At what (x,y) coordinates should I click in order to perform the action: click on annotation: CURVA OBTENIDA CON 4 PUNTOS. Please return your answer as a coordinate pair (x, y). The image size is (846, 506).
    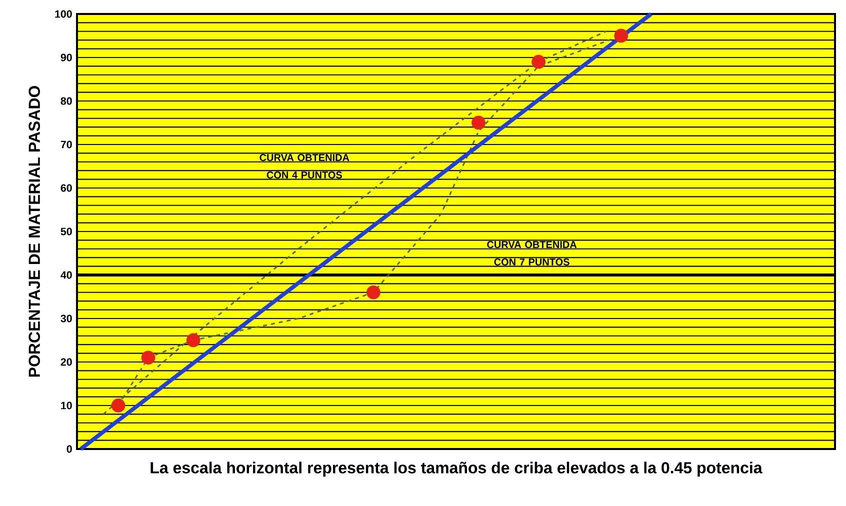
    Looking at the image, I should click on (305, 166).